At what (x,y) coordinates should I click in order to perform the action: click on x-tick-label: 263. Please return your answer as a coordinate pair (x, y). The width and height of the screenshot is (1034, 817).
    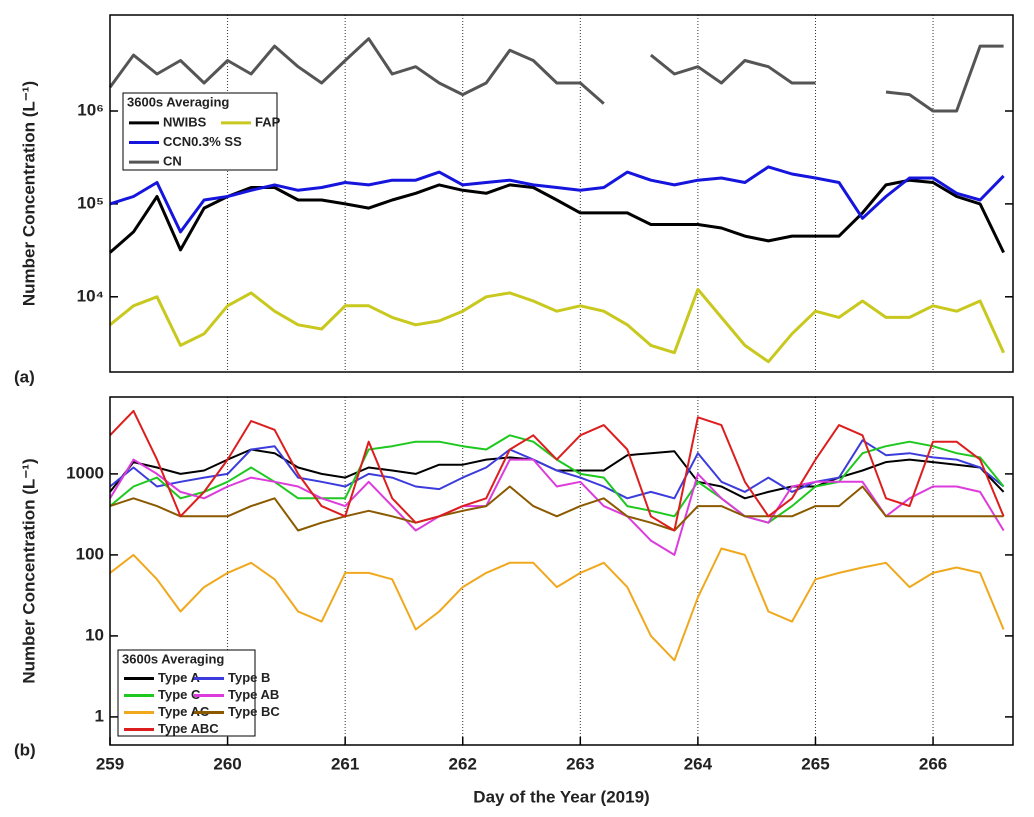
    Looking at the image, I should click on (580, 763).